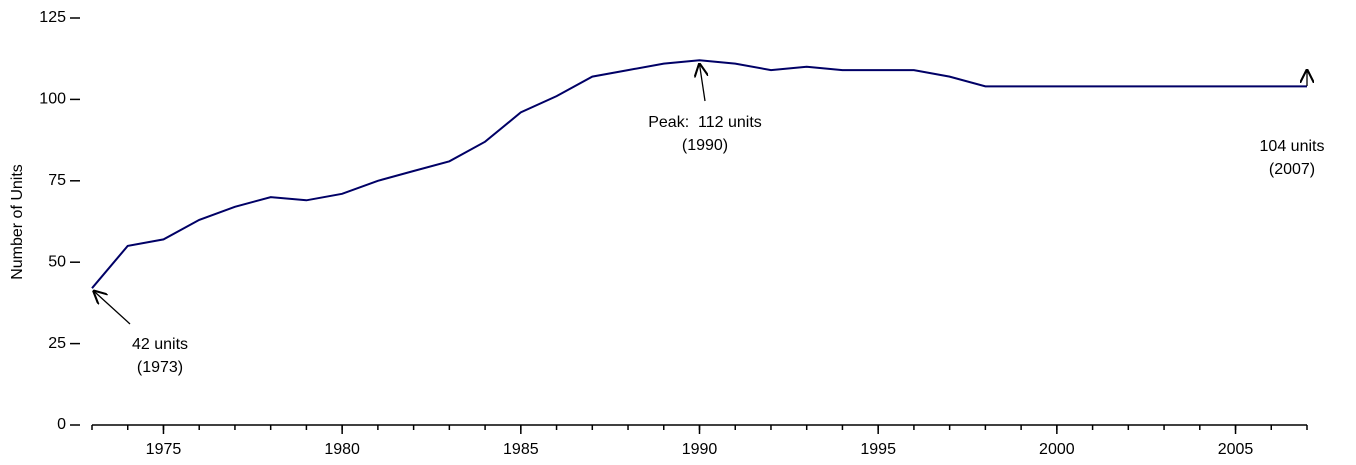 The width and height of the screenshot is (1356, 465). Describe the element at coordinates (1236, 449) in the screenshot. I see `x-tick-label: 2005` at that location.